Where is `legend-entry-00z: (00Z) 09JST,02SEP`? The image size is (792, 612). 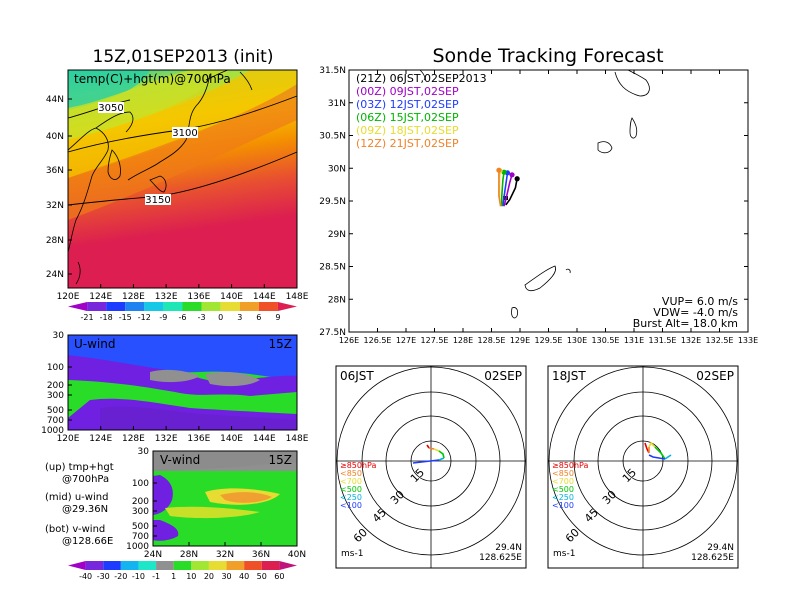 legend-entry-00z: (00Z) 09JST,02SEP is located at coordinates (407, 91).